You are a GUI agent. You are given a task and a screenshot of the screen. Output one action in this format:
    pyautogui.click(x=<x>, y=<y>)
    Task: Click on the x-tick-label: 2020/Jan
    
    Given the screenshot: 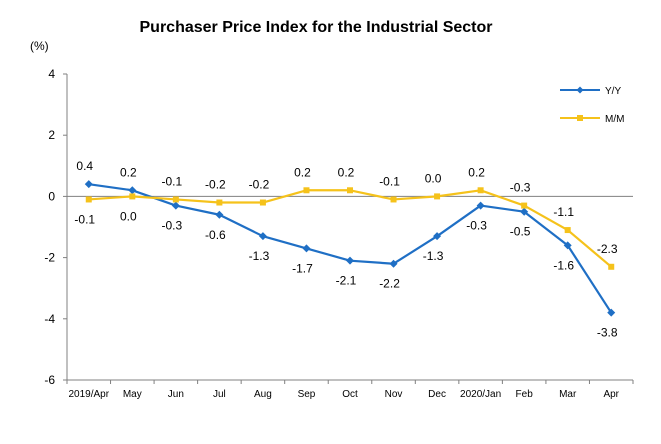 What is the action you would take?
    pyautogui.click(x=480, y=394)
    